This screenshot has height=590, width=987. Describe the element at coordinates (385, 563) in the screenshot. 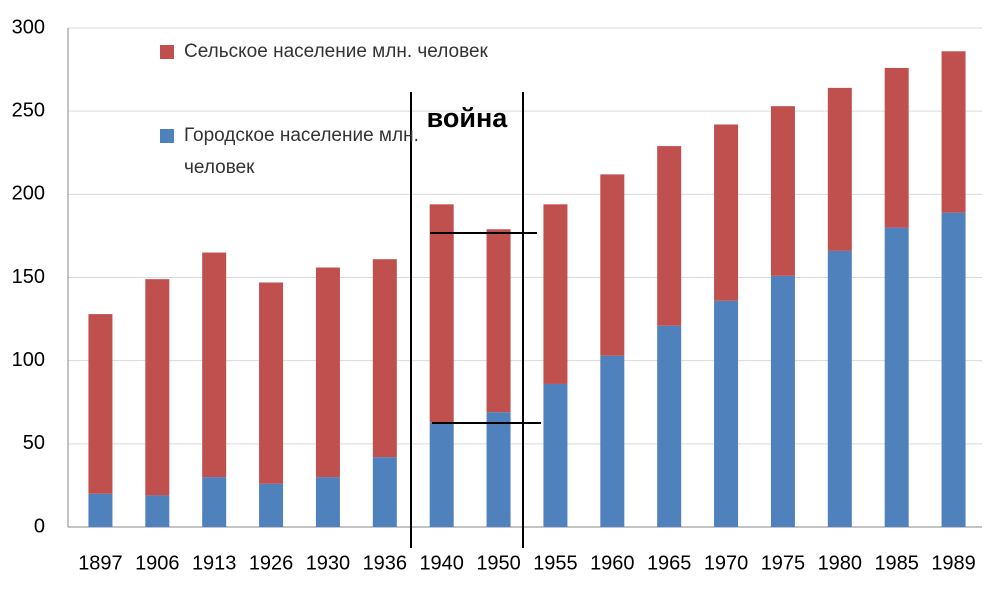

I see `x-tick-label: 1936` at that location.